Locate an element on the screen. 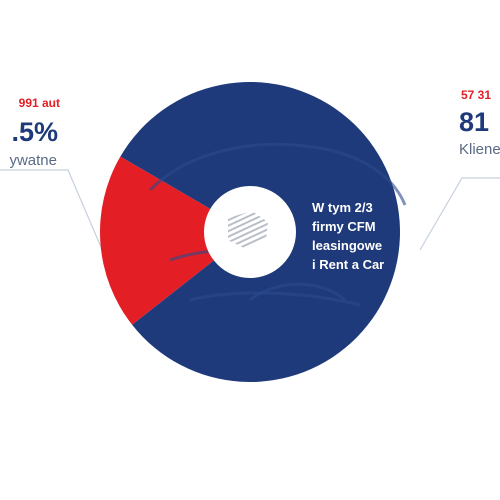 The width and height of the screenshot is (500, 500). center-line-3: leasingowe is located at coordinates (347, 245).